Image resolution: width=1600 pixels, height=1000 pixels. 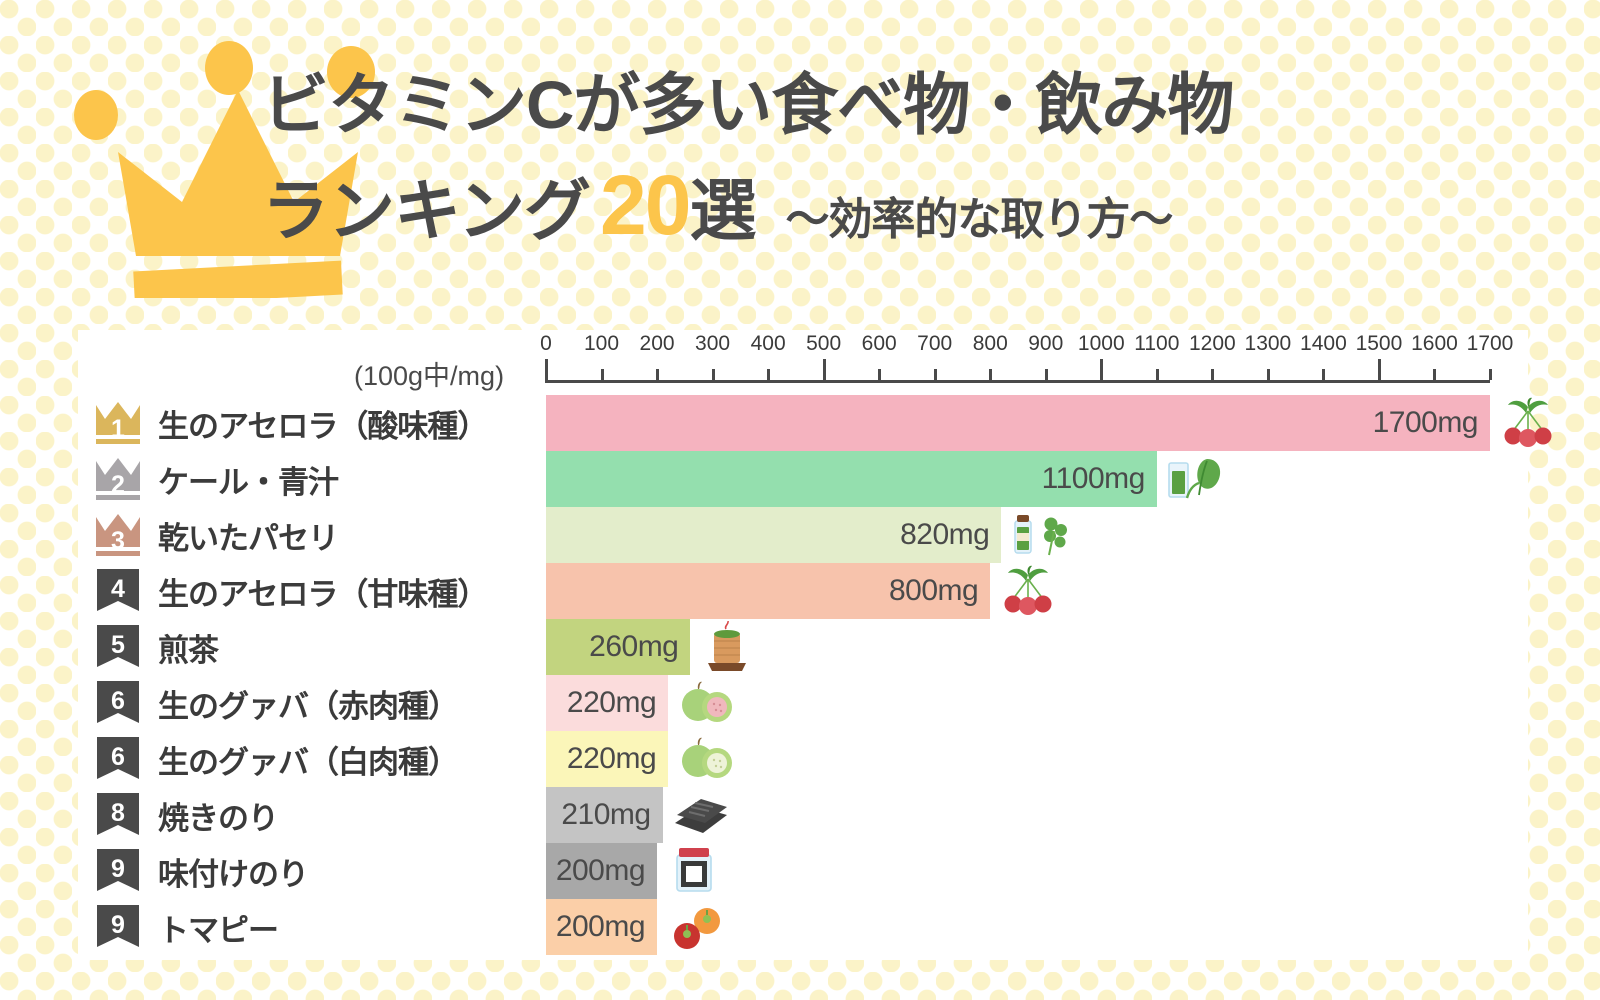 I want to click on food-name-label: 生のグァバ（白肉種）, so click(x=308, y=762).